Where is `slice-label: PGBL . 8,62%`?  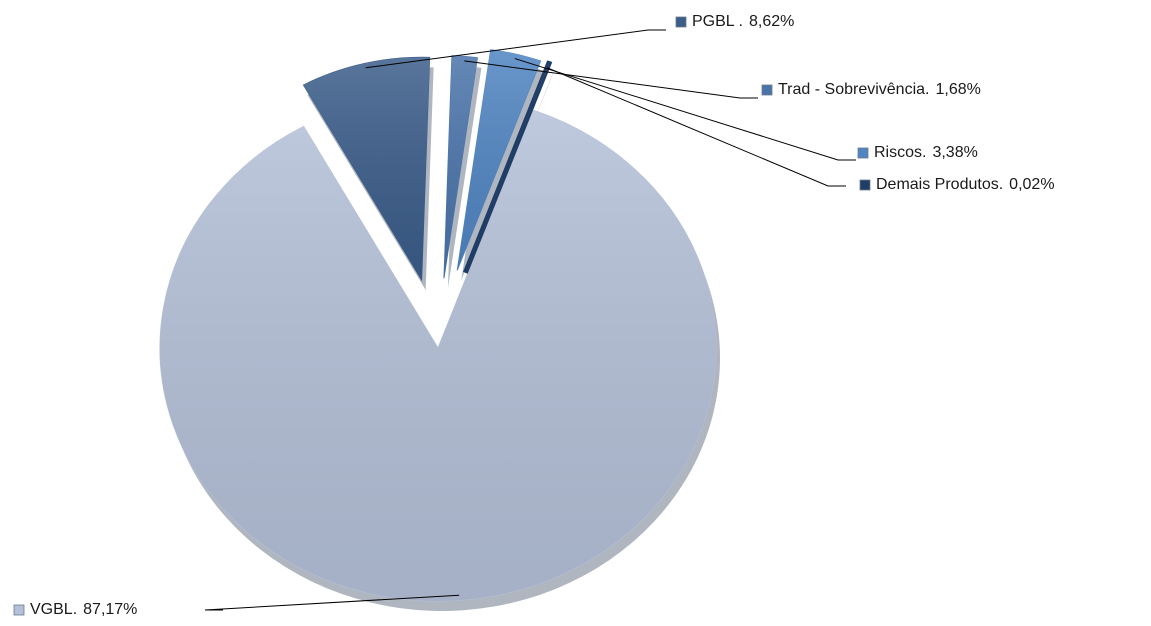
slice-label: PGBL . 8,62% is located at coordinates (743, 21).